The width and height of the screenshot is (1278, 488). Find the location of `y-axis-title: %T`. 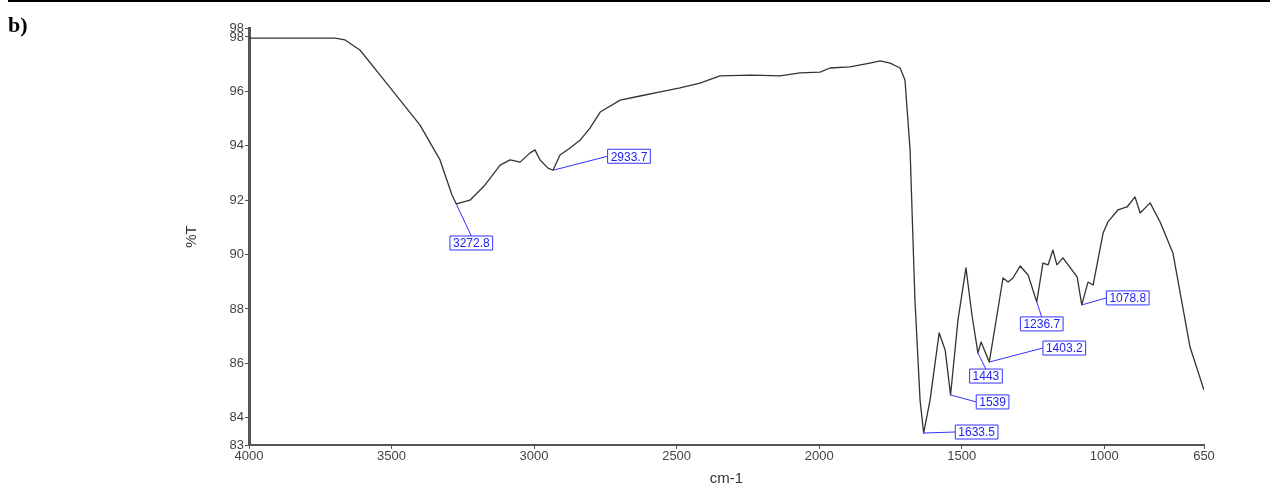

y-axis-title: %T is located at coordinates (191, 236).